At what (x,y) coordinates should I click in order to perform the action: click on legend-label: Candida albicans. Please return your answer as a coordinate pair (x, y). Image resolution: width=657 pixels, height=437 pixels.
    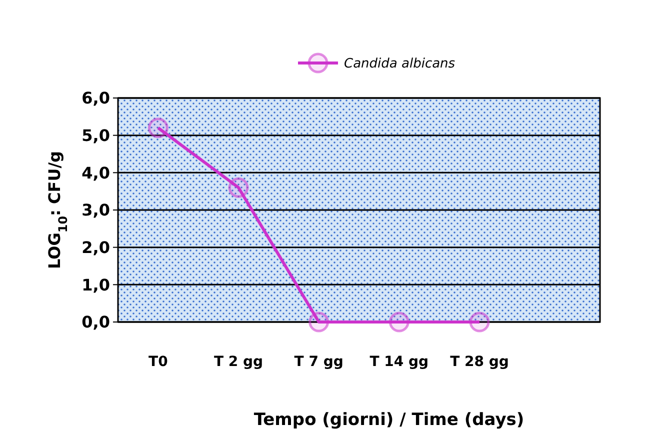
    Looking at the image, I should click on (400, 64).